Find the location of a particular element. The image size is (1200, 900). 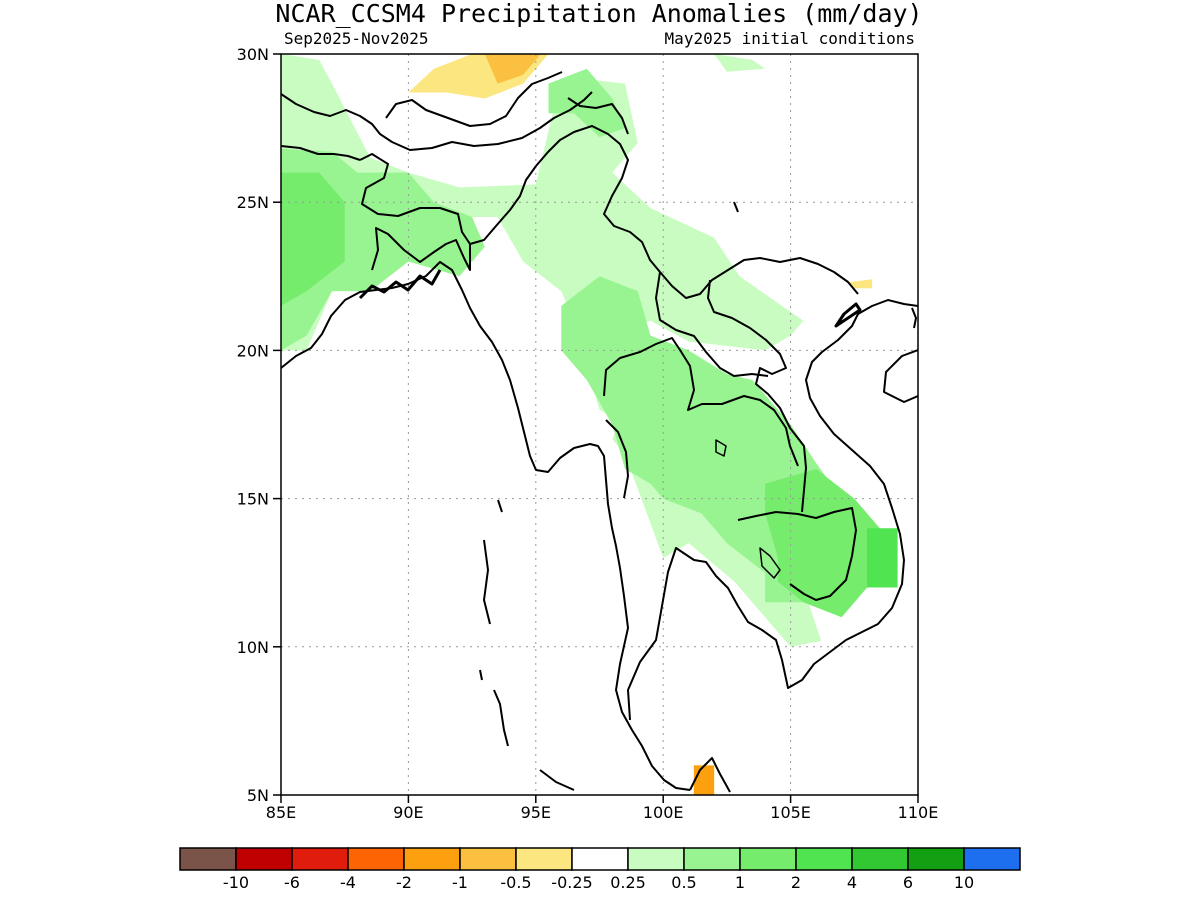

colorbar-label: 2 is located at coordinates (796, 882).